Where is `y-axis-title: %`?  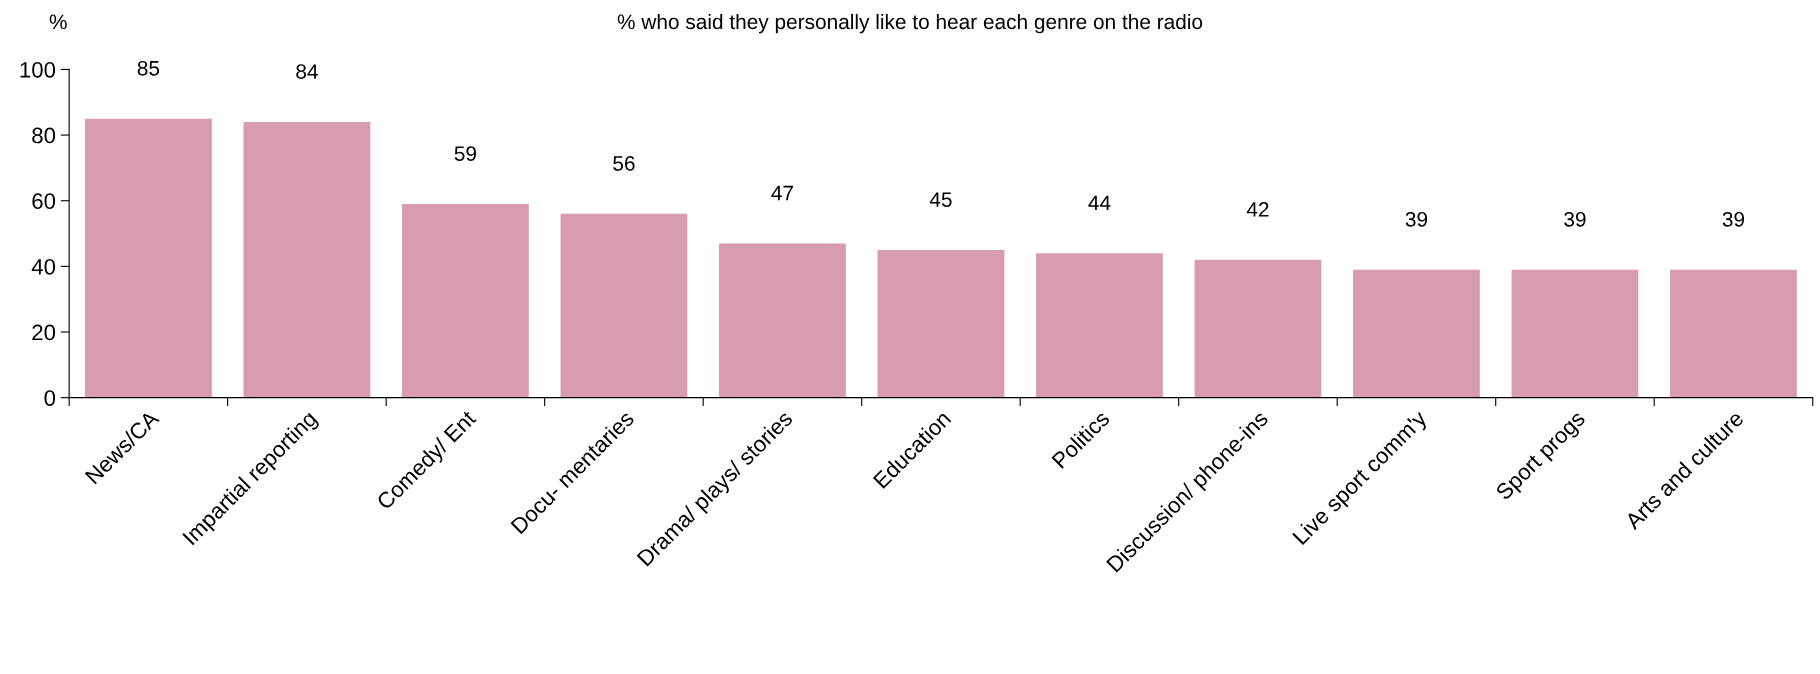
y-axis-title: % is located at coordinates (58, 22).